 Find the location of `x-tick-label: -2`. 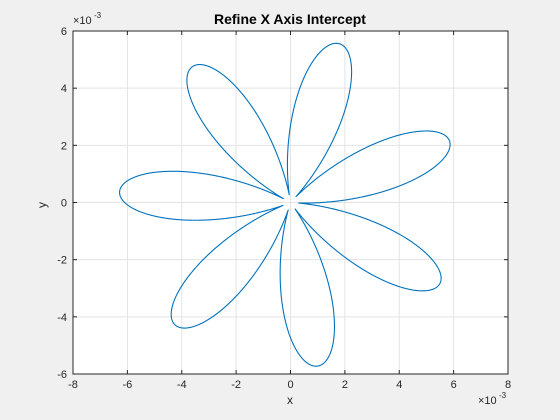

x-tick-label: -2 is located at coordinates (236, 385).